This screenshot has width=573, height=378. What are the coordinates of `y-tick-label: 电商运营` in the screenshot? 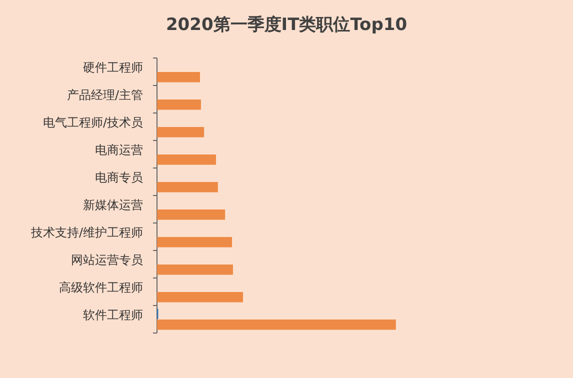 It's located at (119, 150).